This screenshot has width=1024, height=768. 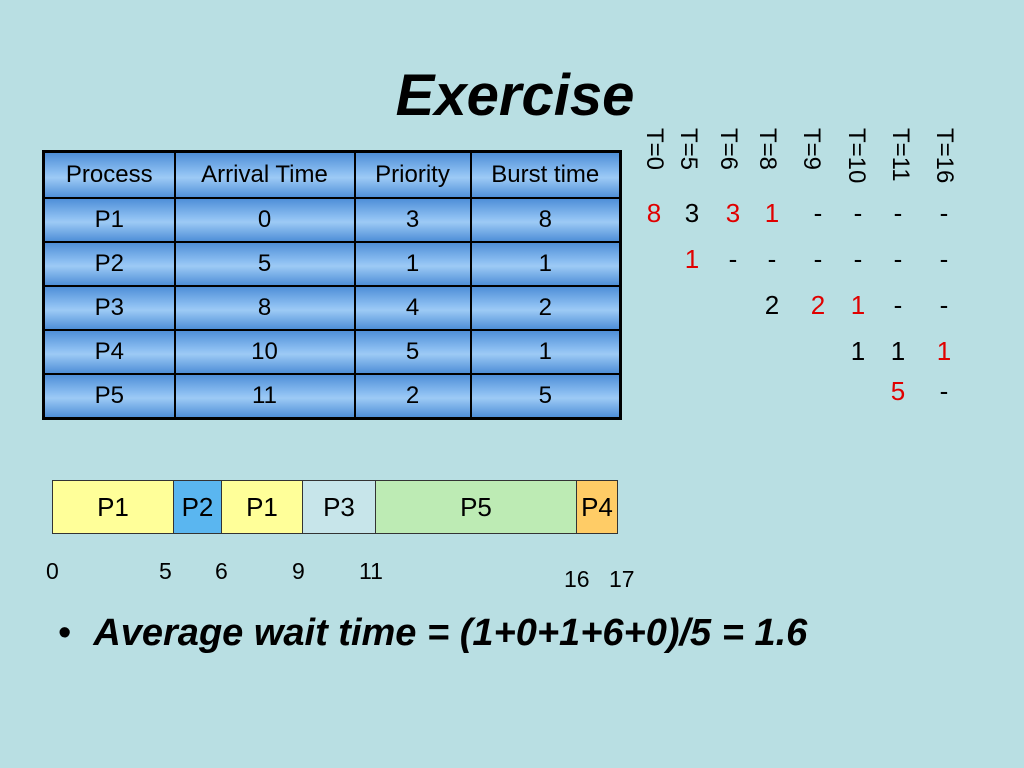 I want to click on gantt-tick: 16, so click(x=577, y=579).